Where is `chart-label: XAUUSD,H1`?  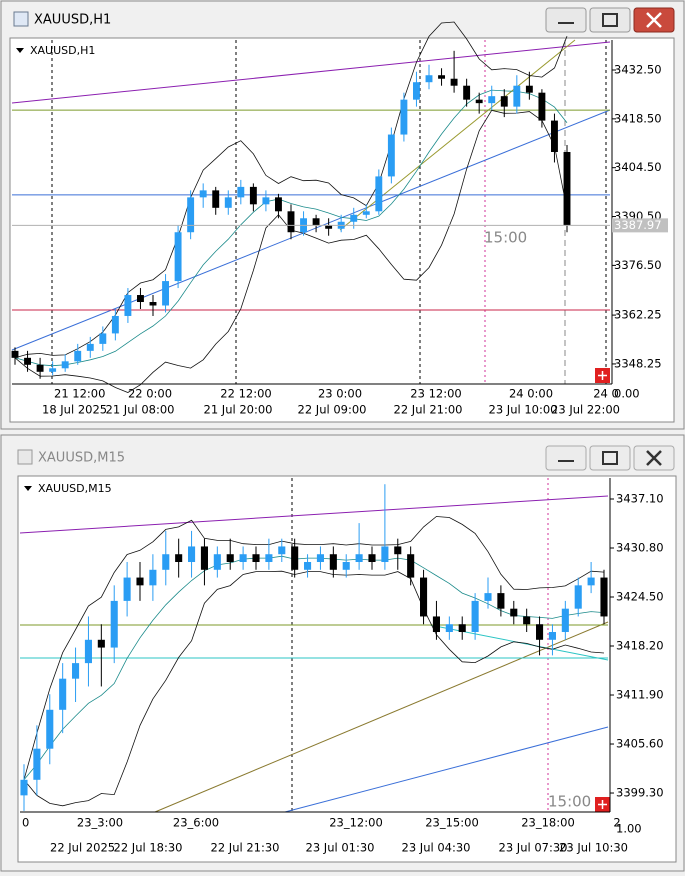
chart-label: XAUUSD,H1 is located at coordinates (62, 50).